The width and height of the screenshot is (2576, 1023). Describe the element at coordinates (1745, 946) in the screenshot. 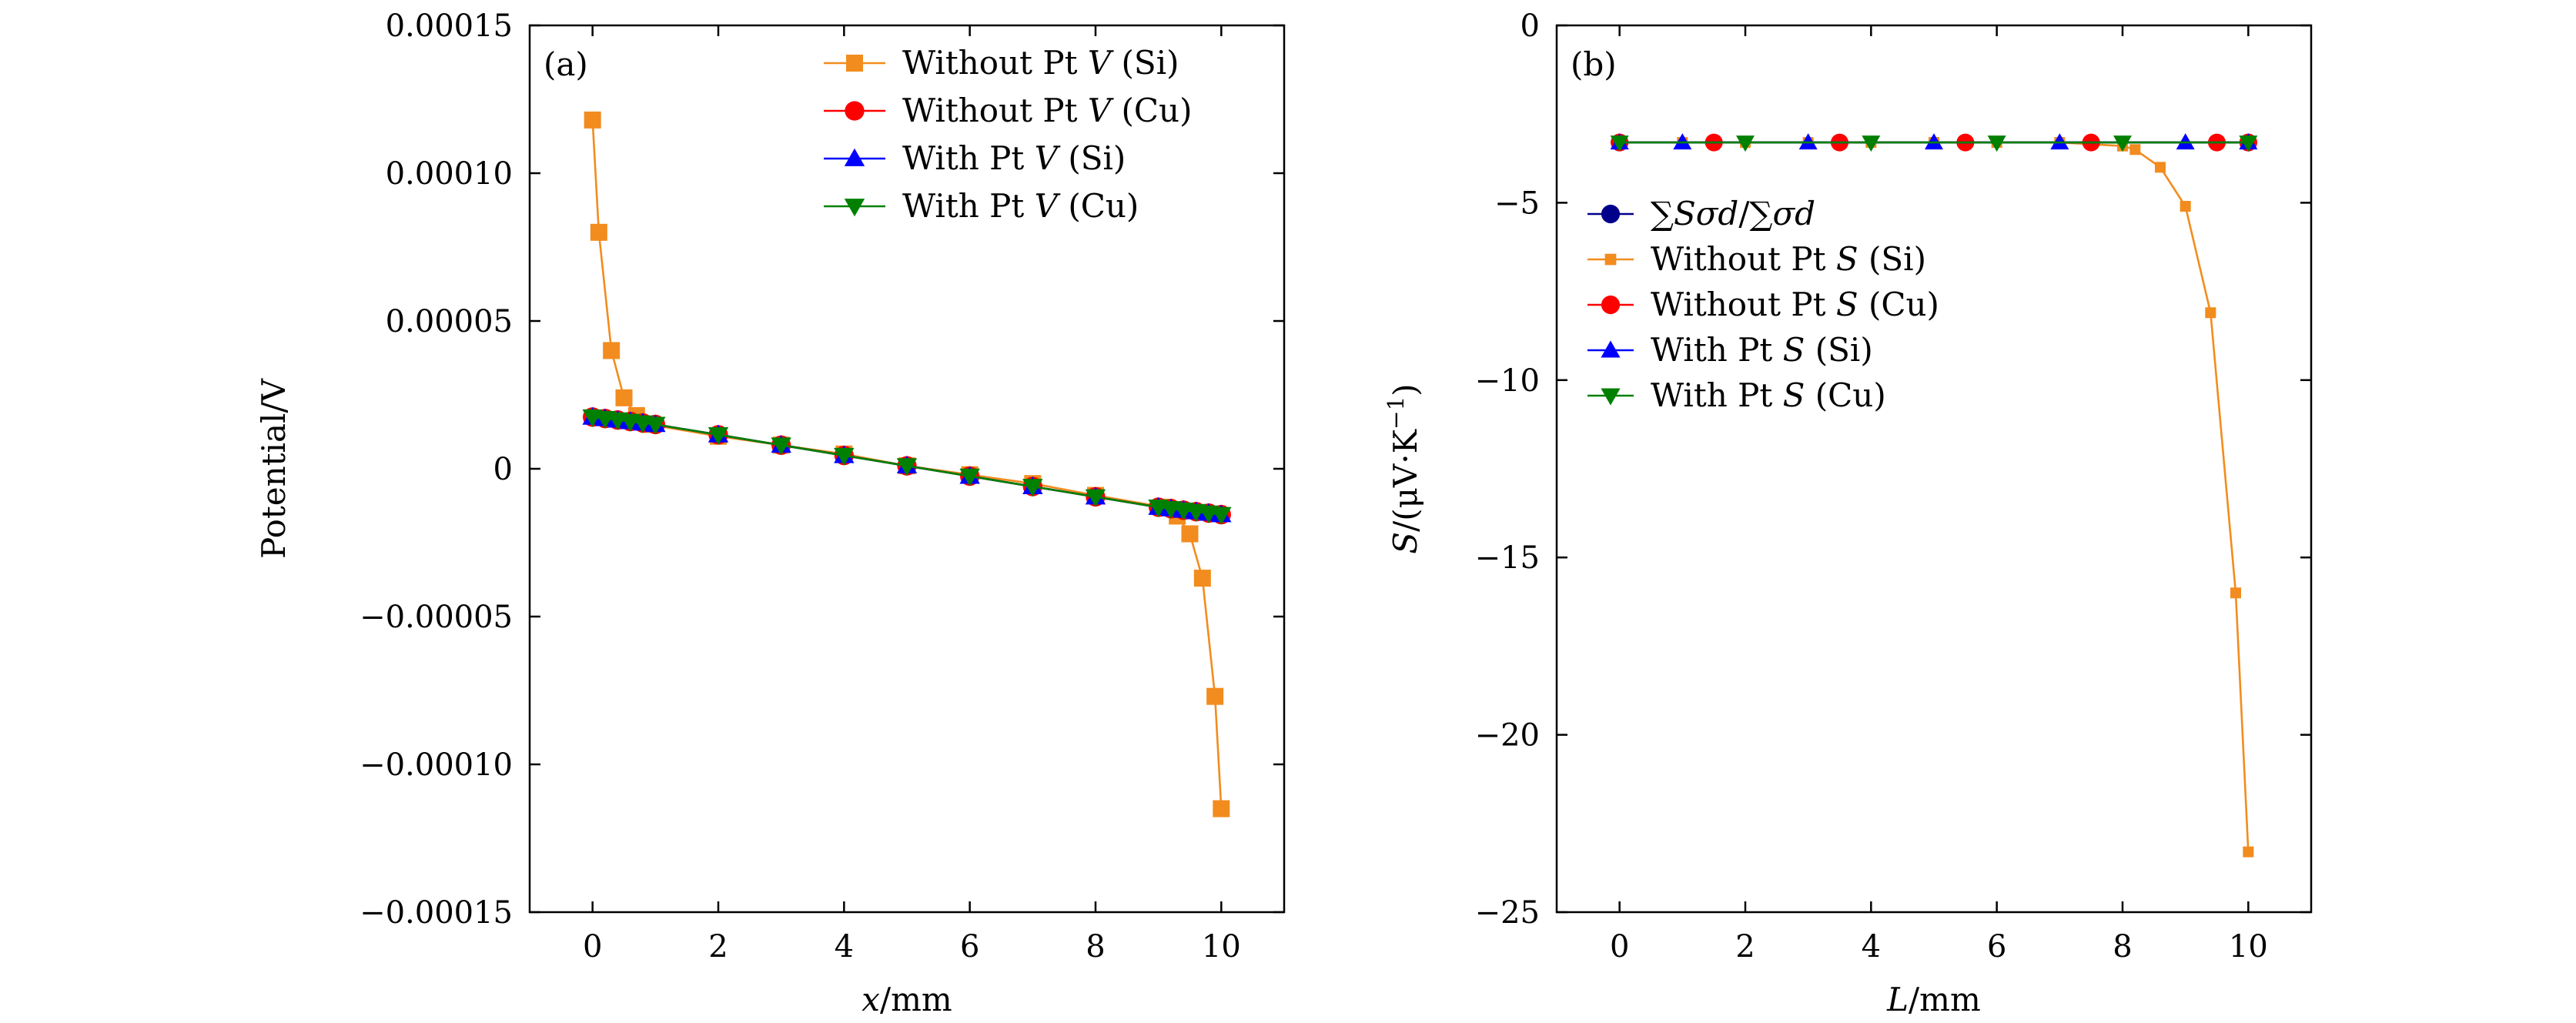

I see `x-tick-label: 2` at that location.